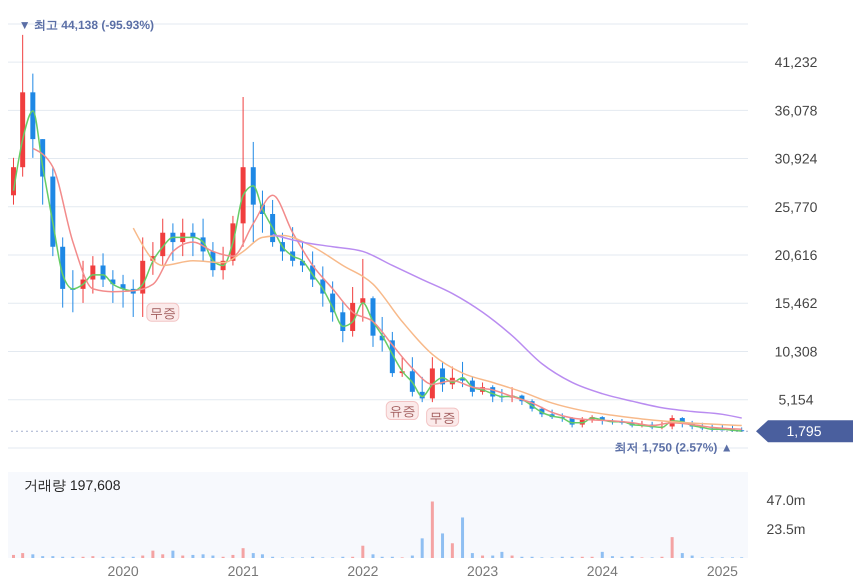 Image resolution: width=861 pixels, height=581 pixels. I want to click on annotation: 유증, so click(402, 411).